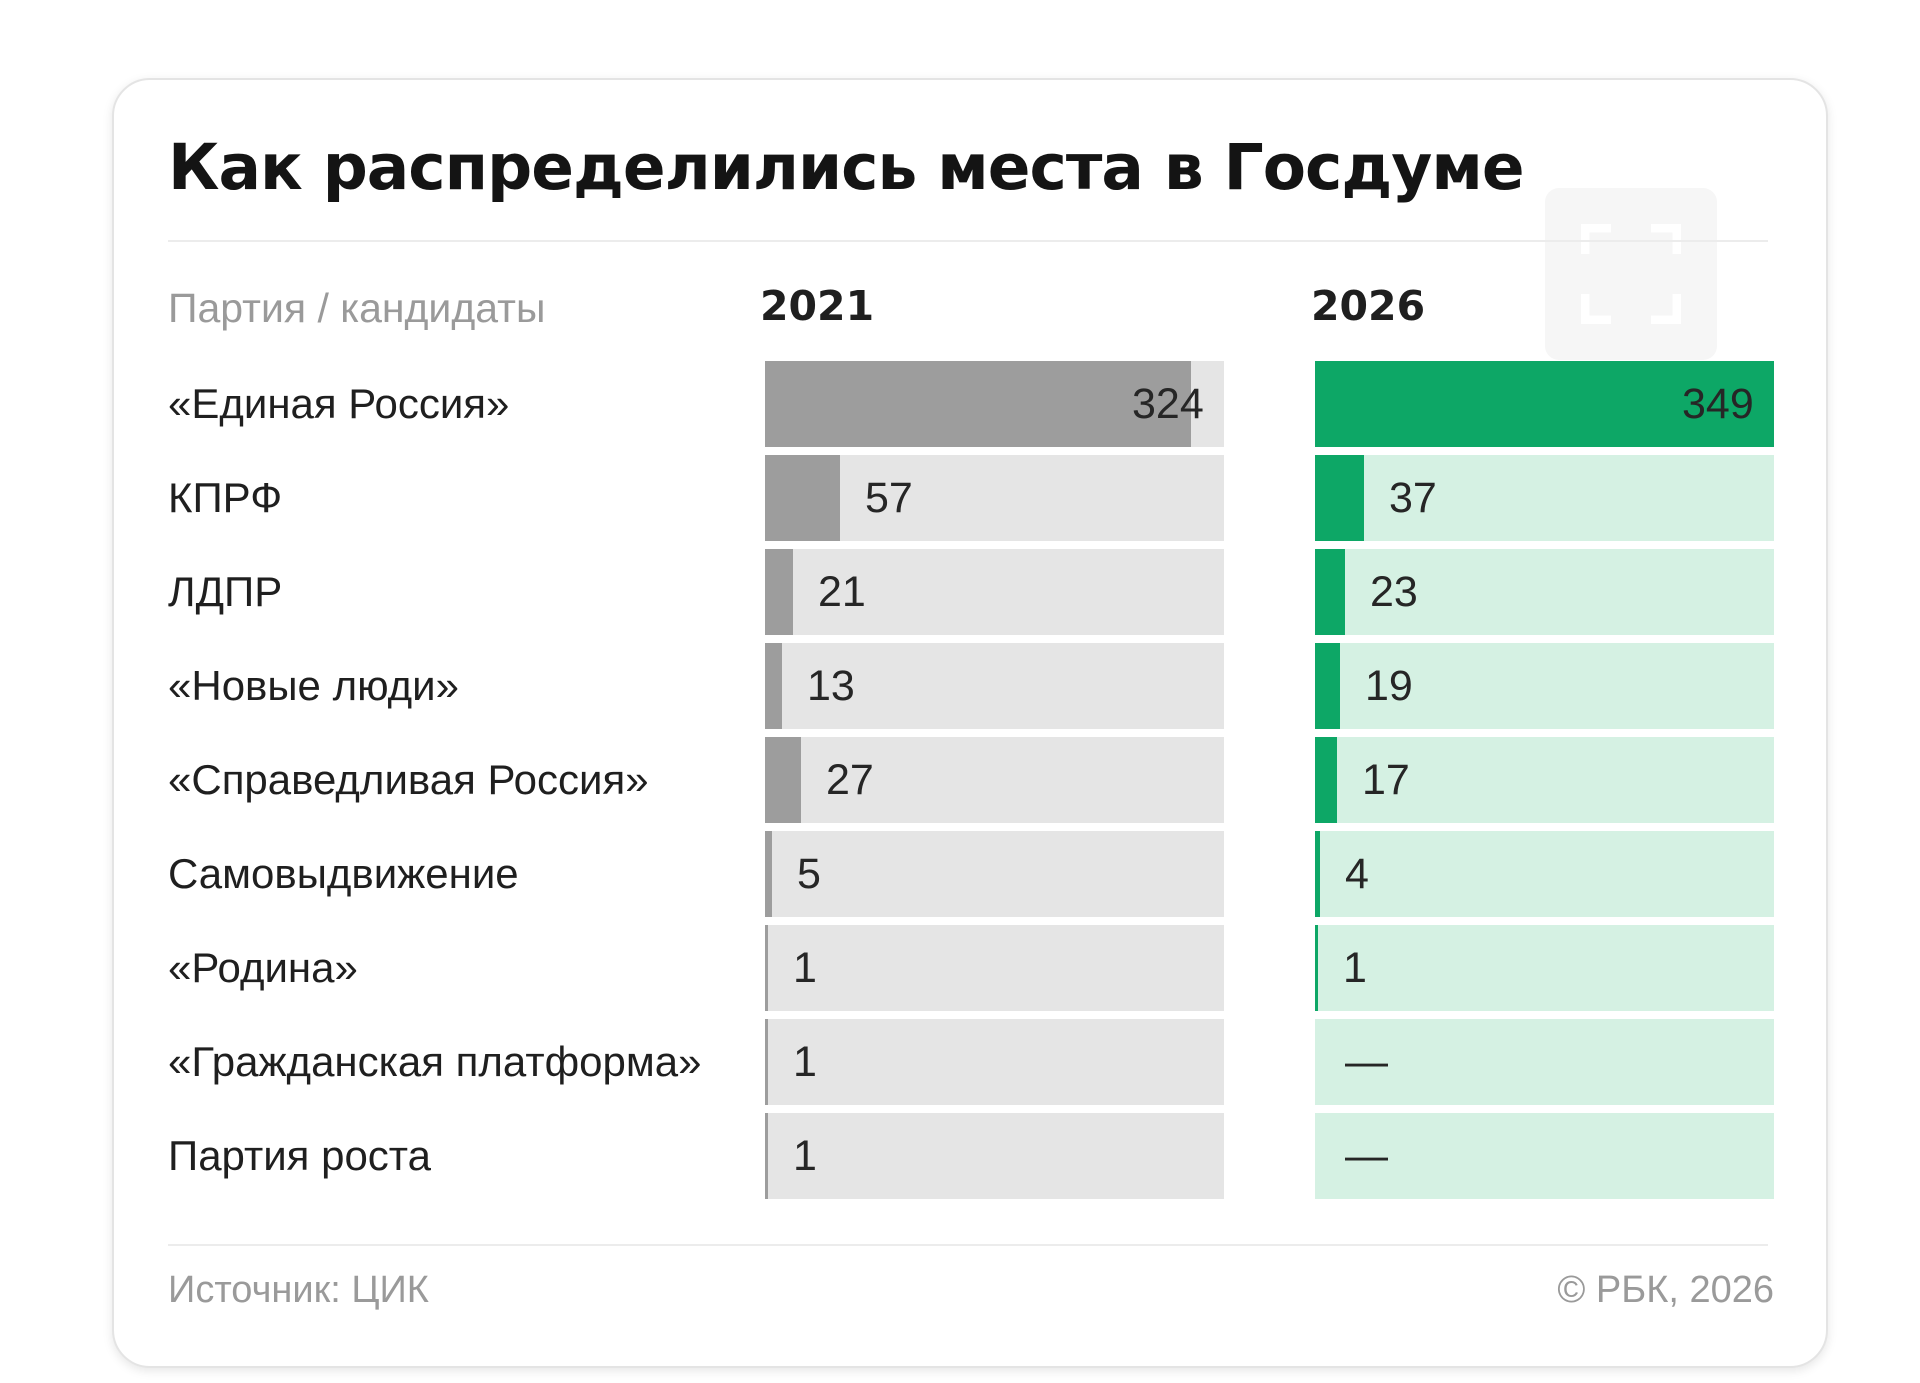 The width and height of the screenshot is (1920, 1383). Describe the element at coordinates (889, 498) in the screenshot. I see `value-label: 57` at that location.